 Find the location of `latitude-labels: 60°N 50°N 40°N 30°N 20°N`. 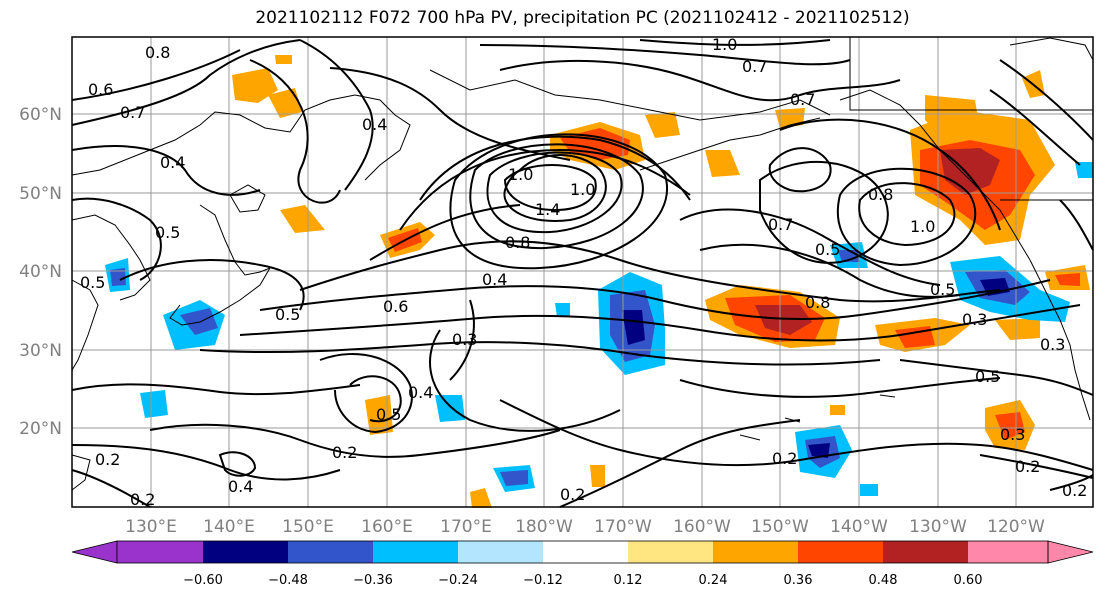

latitude-labels: 60°N 50°N 40°N 30°N 20°N is located at coordinates (40, 272).